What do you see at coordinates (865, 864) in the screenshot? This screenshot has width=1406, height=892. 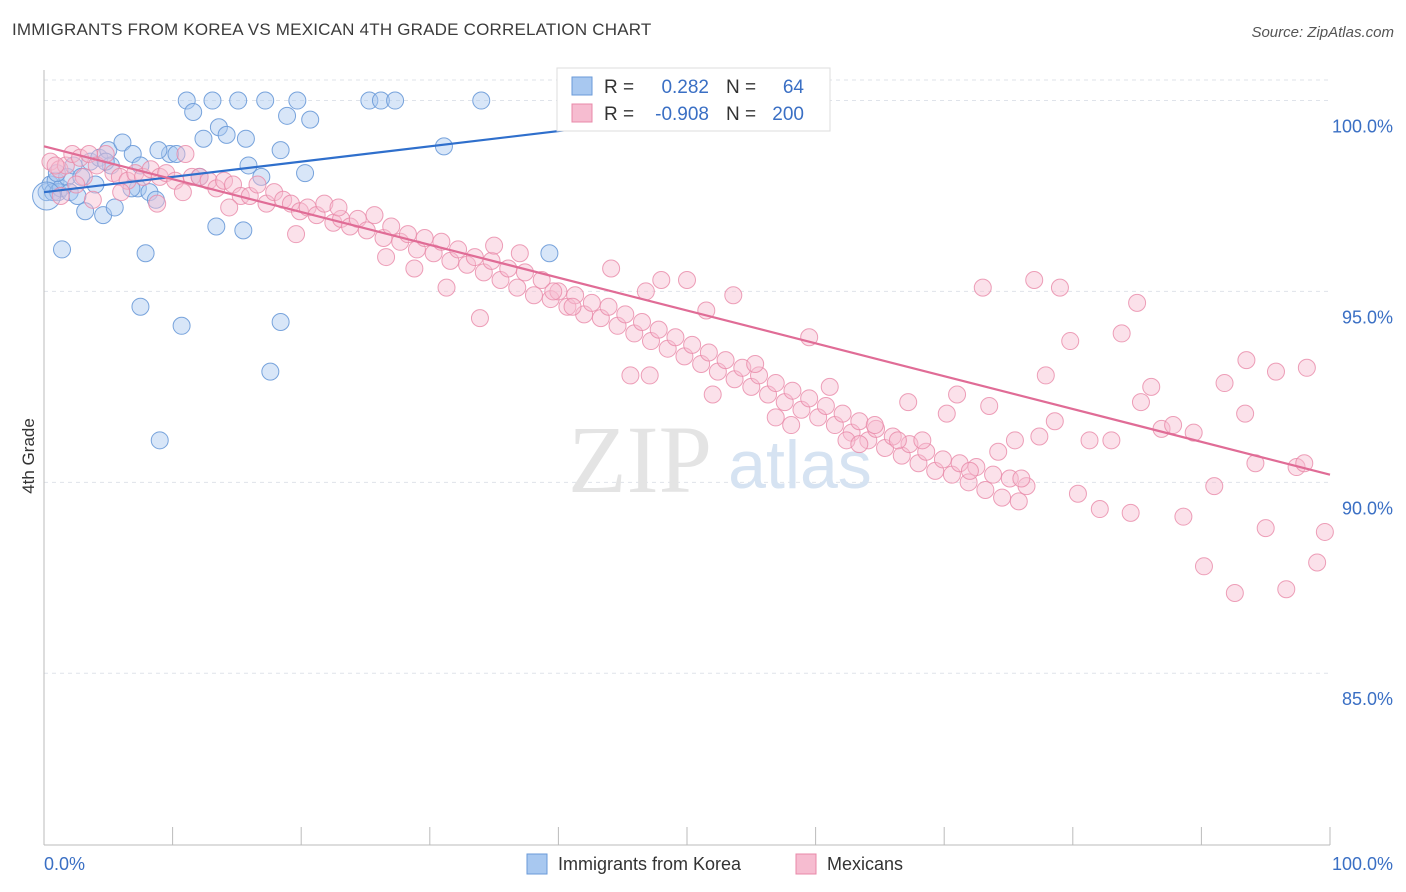 I see `bottom-legend-mex-label: Mexicans` at bounding box center [865, 864].